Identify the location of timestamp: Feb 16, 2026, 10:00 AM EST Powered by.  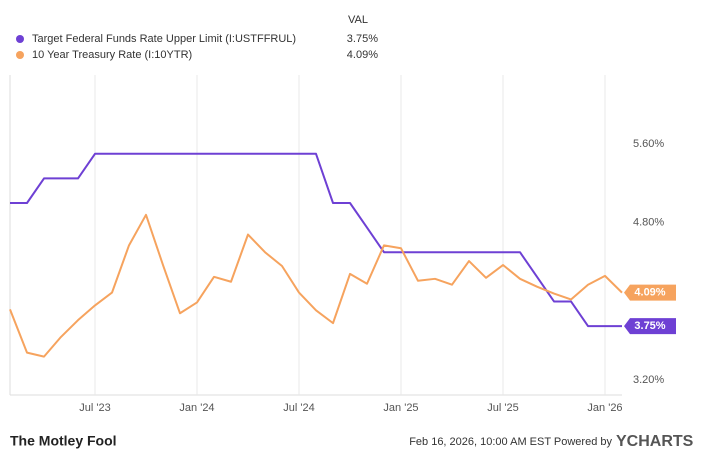
(510, 442).